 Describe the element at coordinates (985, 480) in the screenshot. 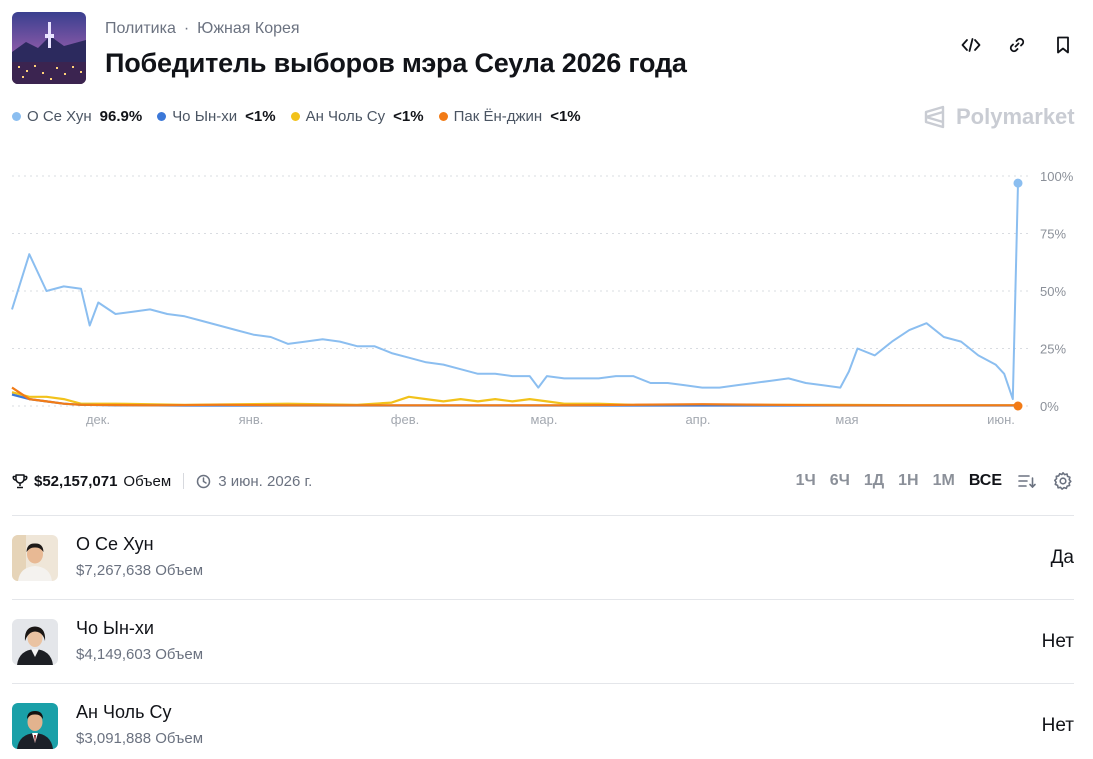

I see `range-all: ВСЕ` at that location.